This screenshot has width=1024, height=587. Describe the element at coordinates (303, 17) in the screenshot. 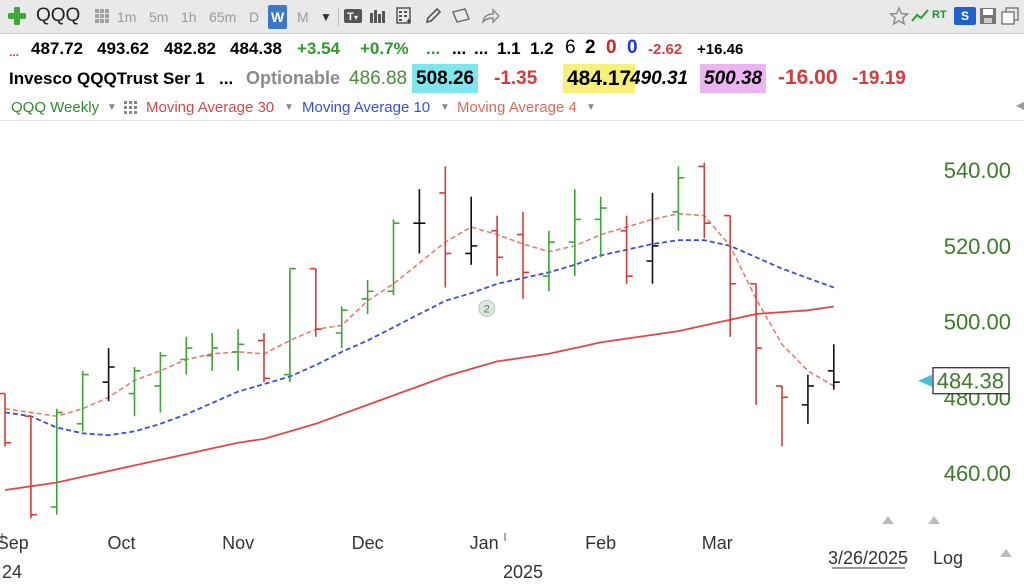

I see `timeframe-monthly: M` at that location.